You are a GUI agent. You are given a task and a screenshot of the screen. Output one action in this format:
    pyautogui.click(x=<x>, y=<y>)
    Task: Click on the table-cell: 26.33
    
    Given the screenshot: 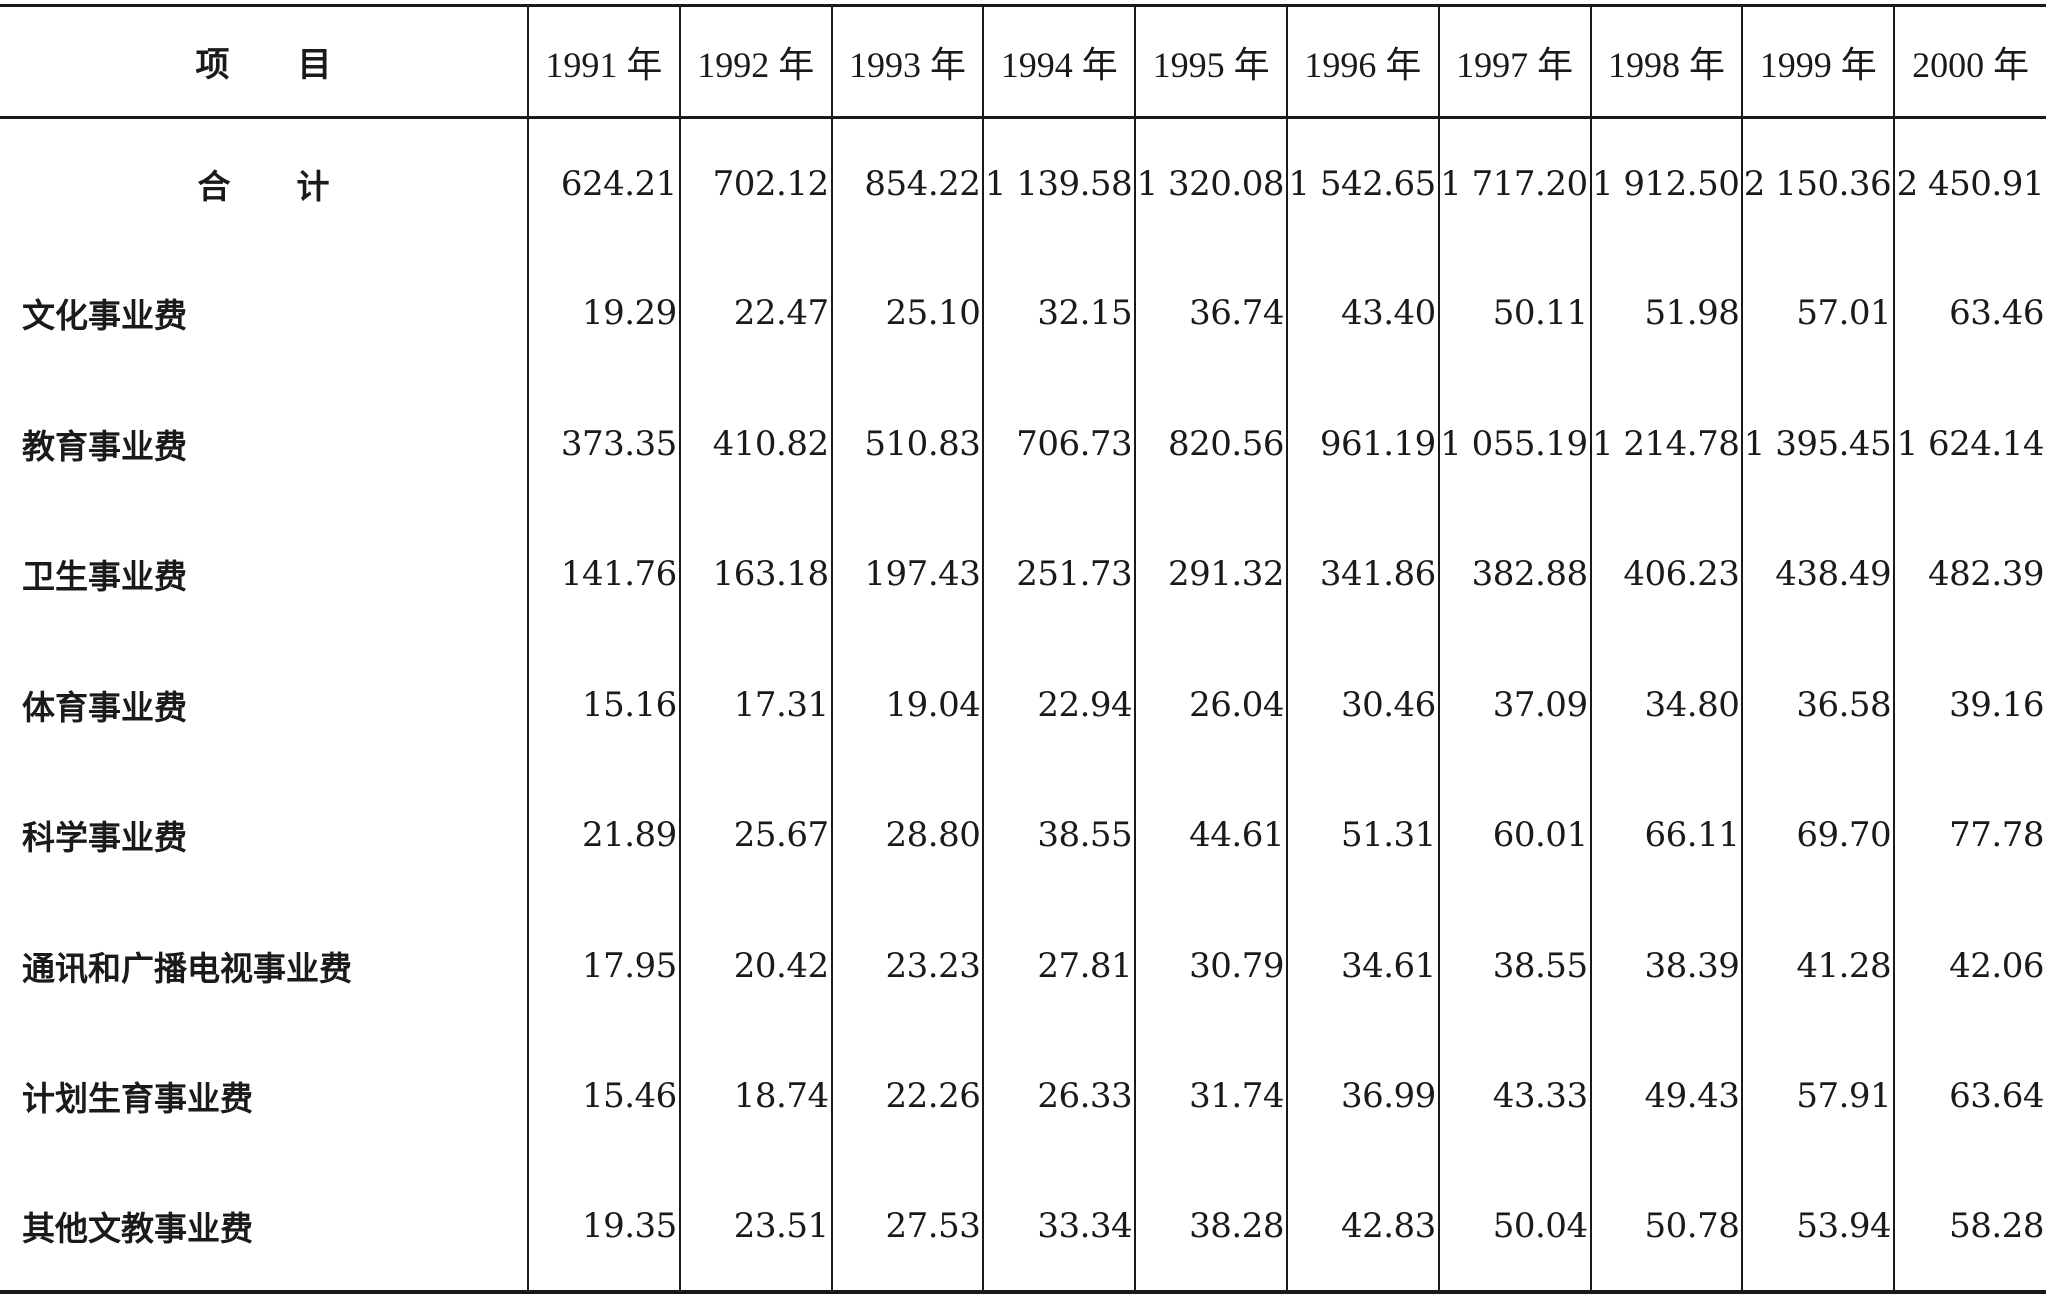 What is the action you would take?
    pyautogui.click(x=1059, y=1096)
    